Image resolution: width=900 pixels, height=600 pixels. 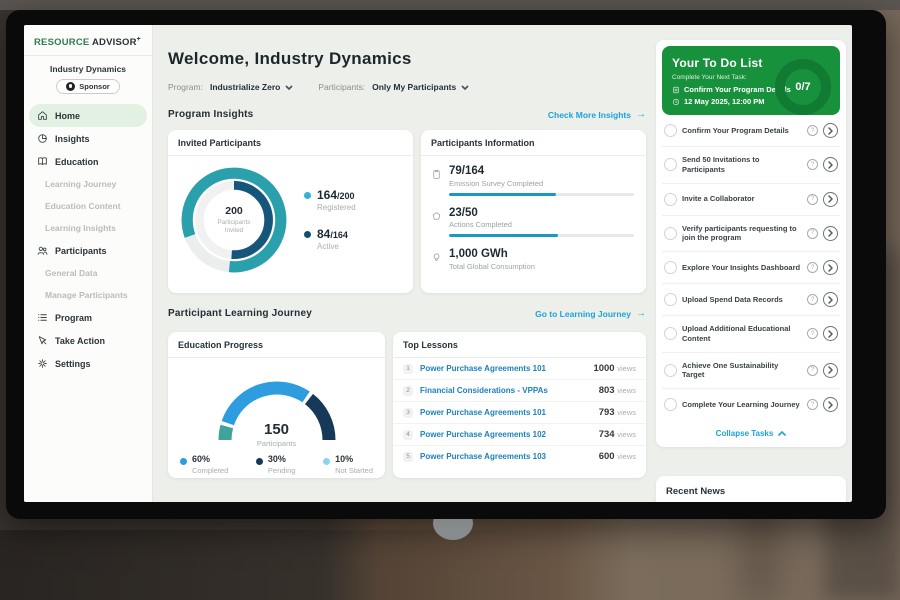 What do you see at coordinates (80, 228) in the screenshot?
I see `sidebar-item-learning-insights: Learning Insights` at bounding box center [80, 228].